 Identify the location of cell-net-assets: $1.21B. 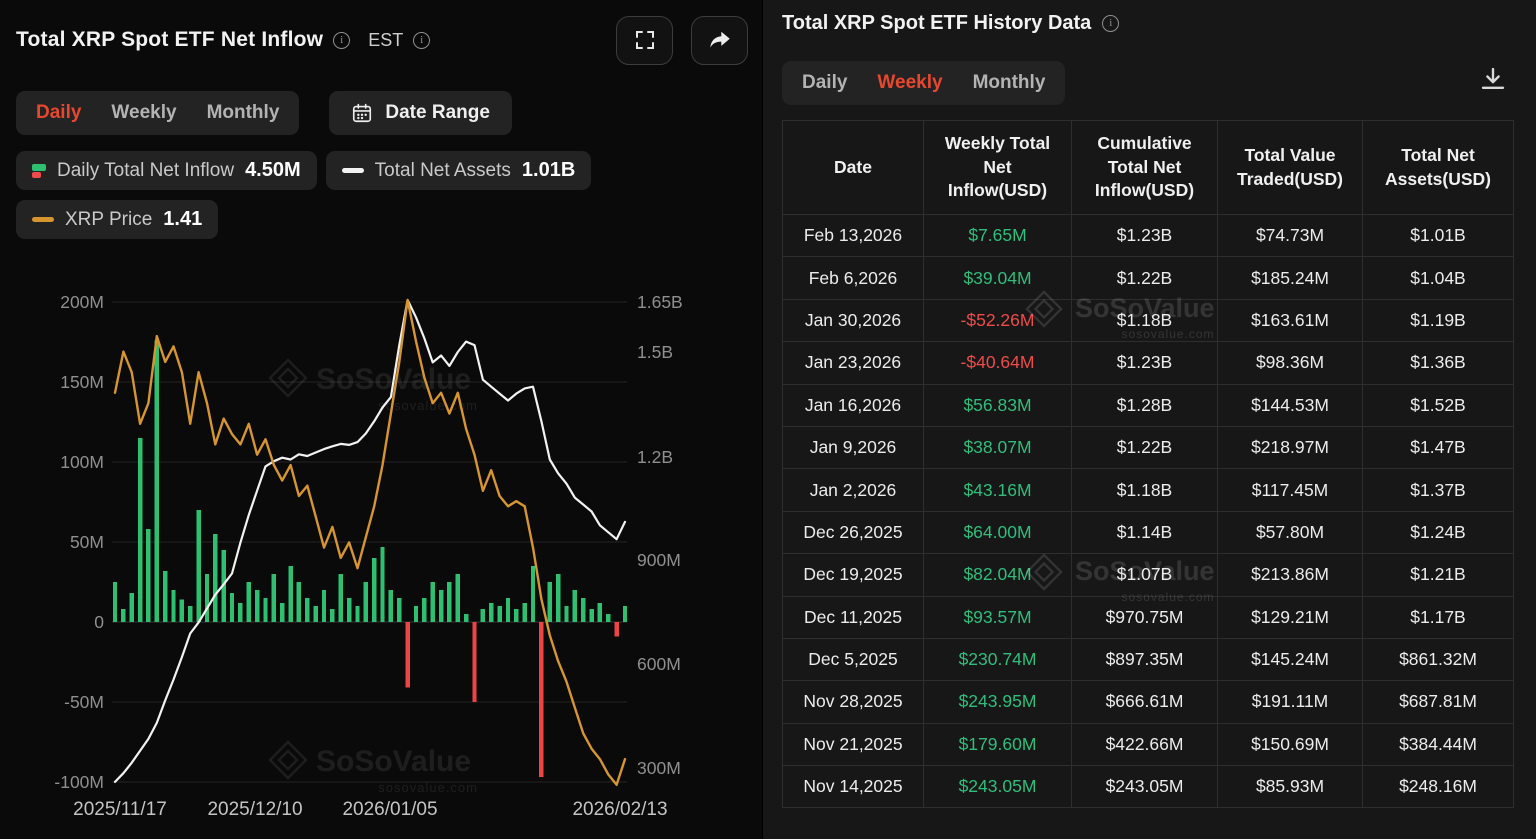
(1438, 575).